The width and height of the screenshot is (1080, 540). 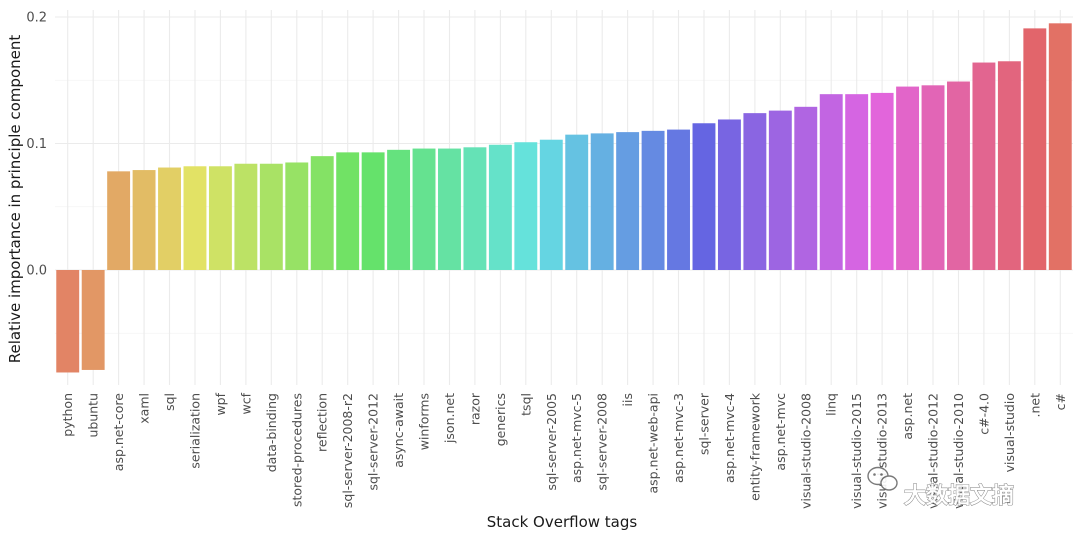 What do you see at coordinates (424, 209) in the screenshot?
I see `bar-winforms` at bounding box center [424, 209].